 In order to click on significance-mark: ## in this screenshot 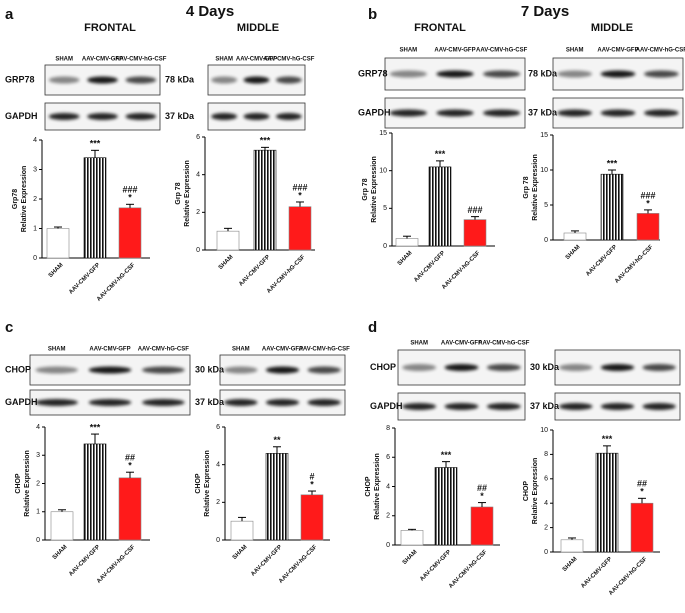, I will do `click(642, 484)`.